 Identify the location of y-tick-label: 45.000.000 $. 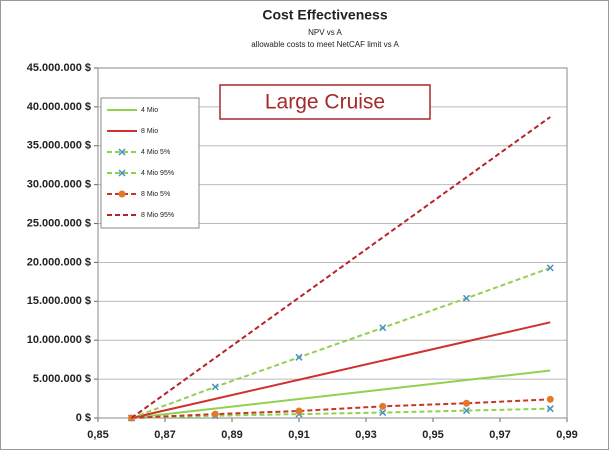
(59, 68).